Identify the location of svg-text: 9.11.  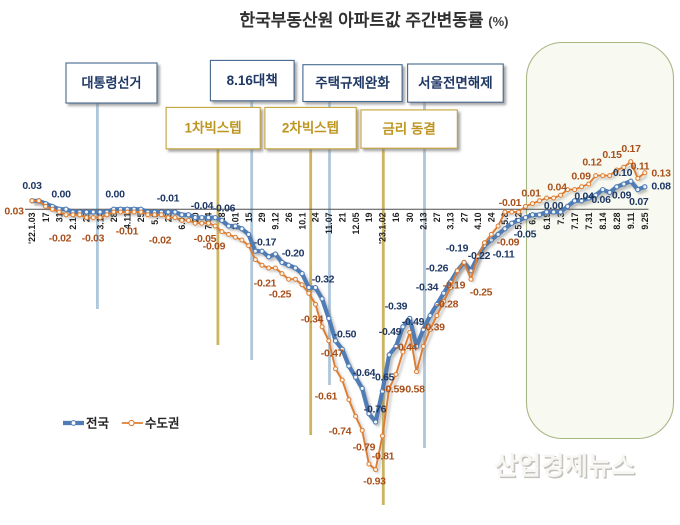
(631, 220).